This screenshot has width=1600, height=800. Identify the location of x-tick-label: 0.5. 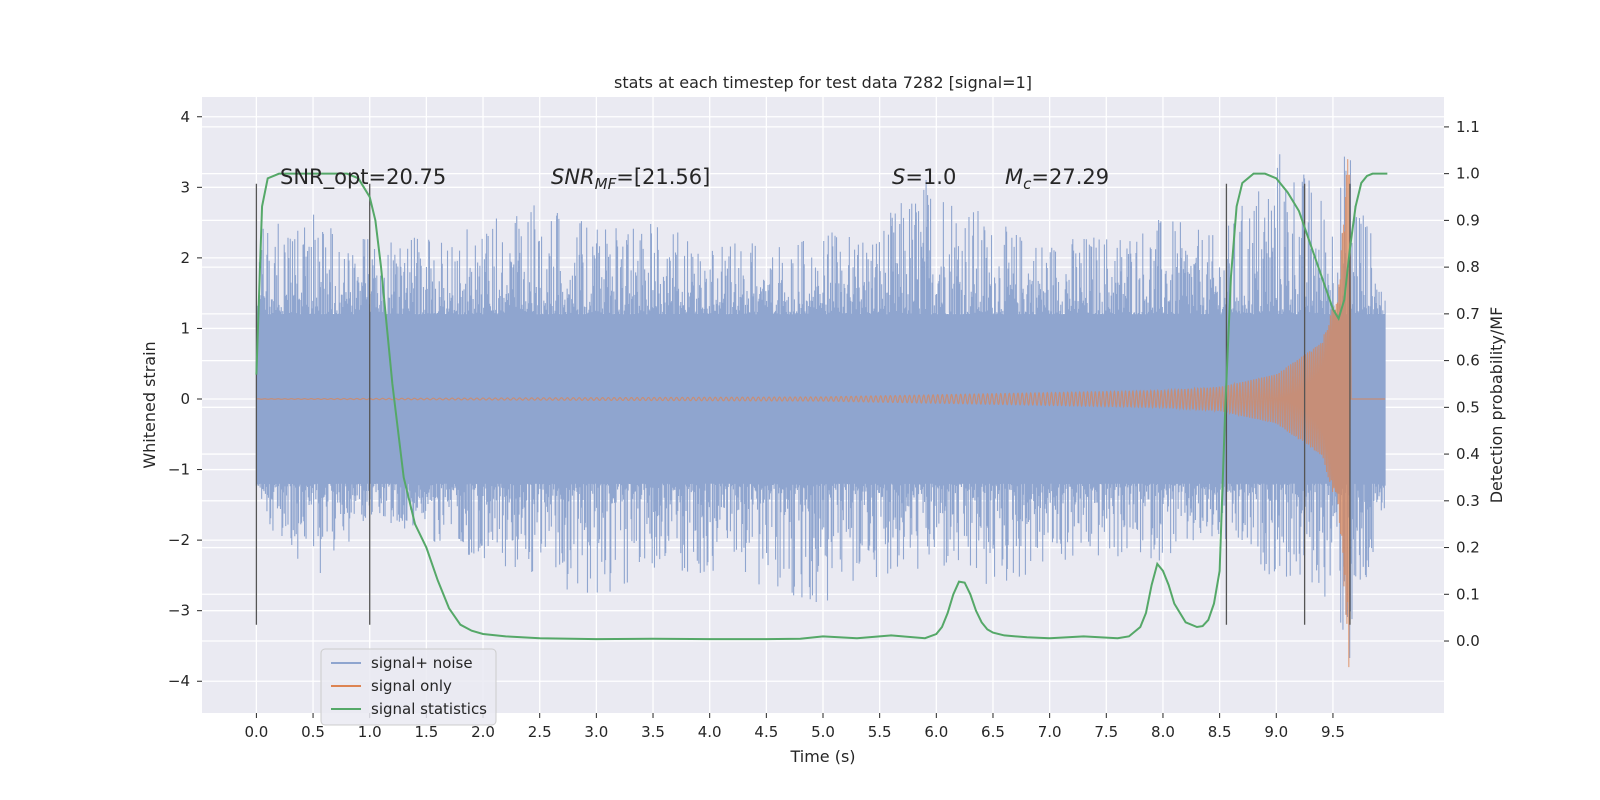
(313, 732).